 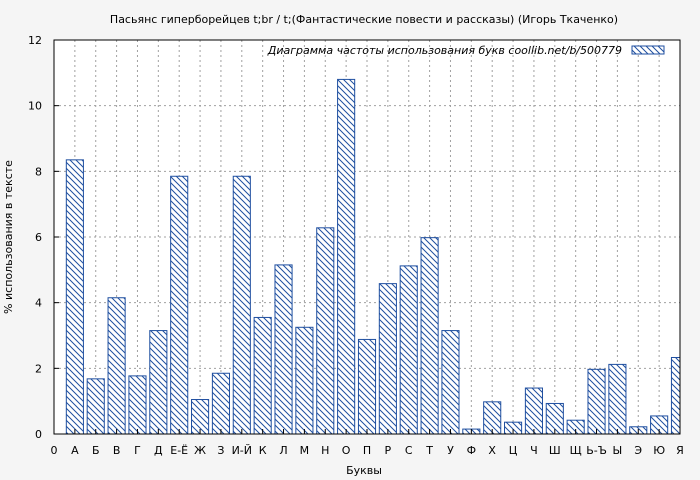 I want to click on x-axis: 0 А Б В Г Д Е-Ё Ж З И-Й К Л М Н О П Р С Т У Ф Х Ц Ч Ш Щ Ь-Ъ Ы Э Ю Я, so click(x=367, y=443).